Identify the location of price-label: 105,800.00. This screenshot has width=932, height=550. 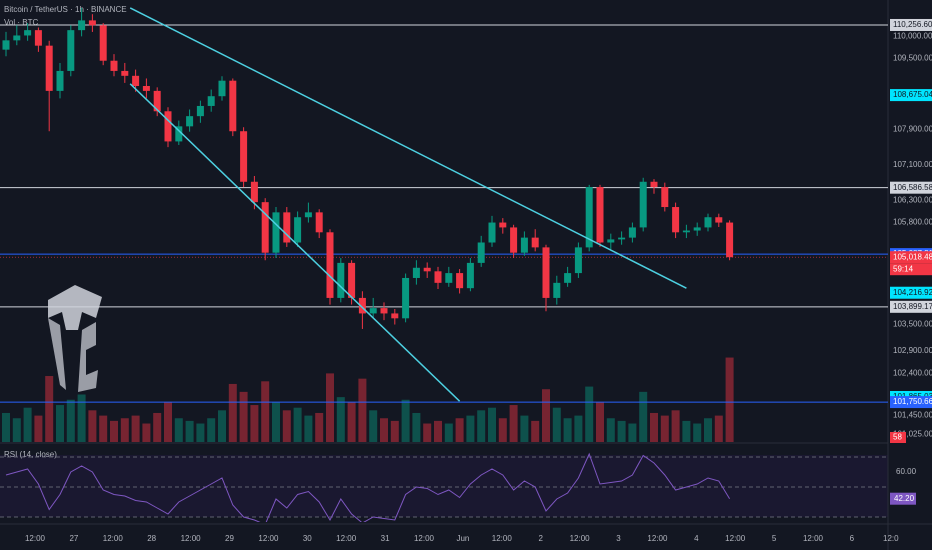
(912, 222).